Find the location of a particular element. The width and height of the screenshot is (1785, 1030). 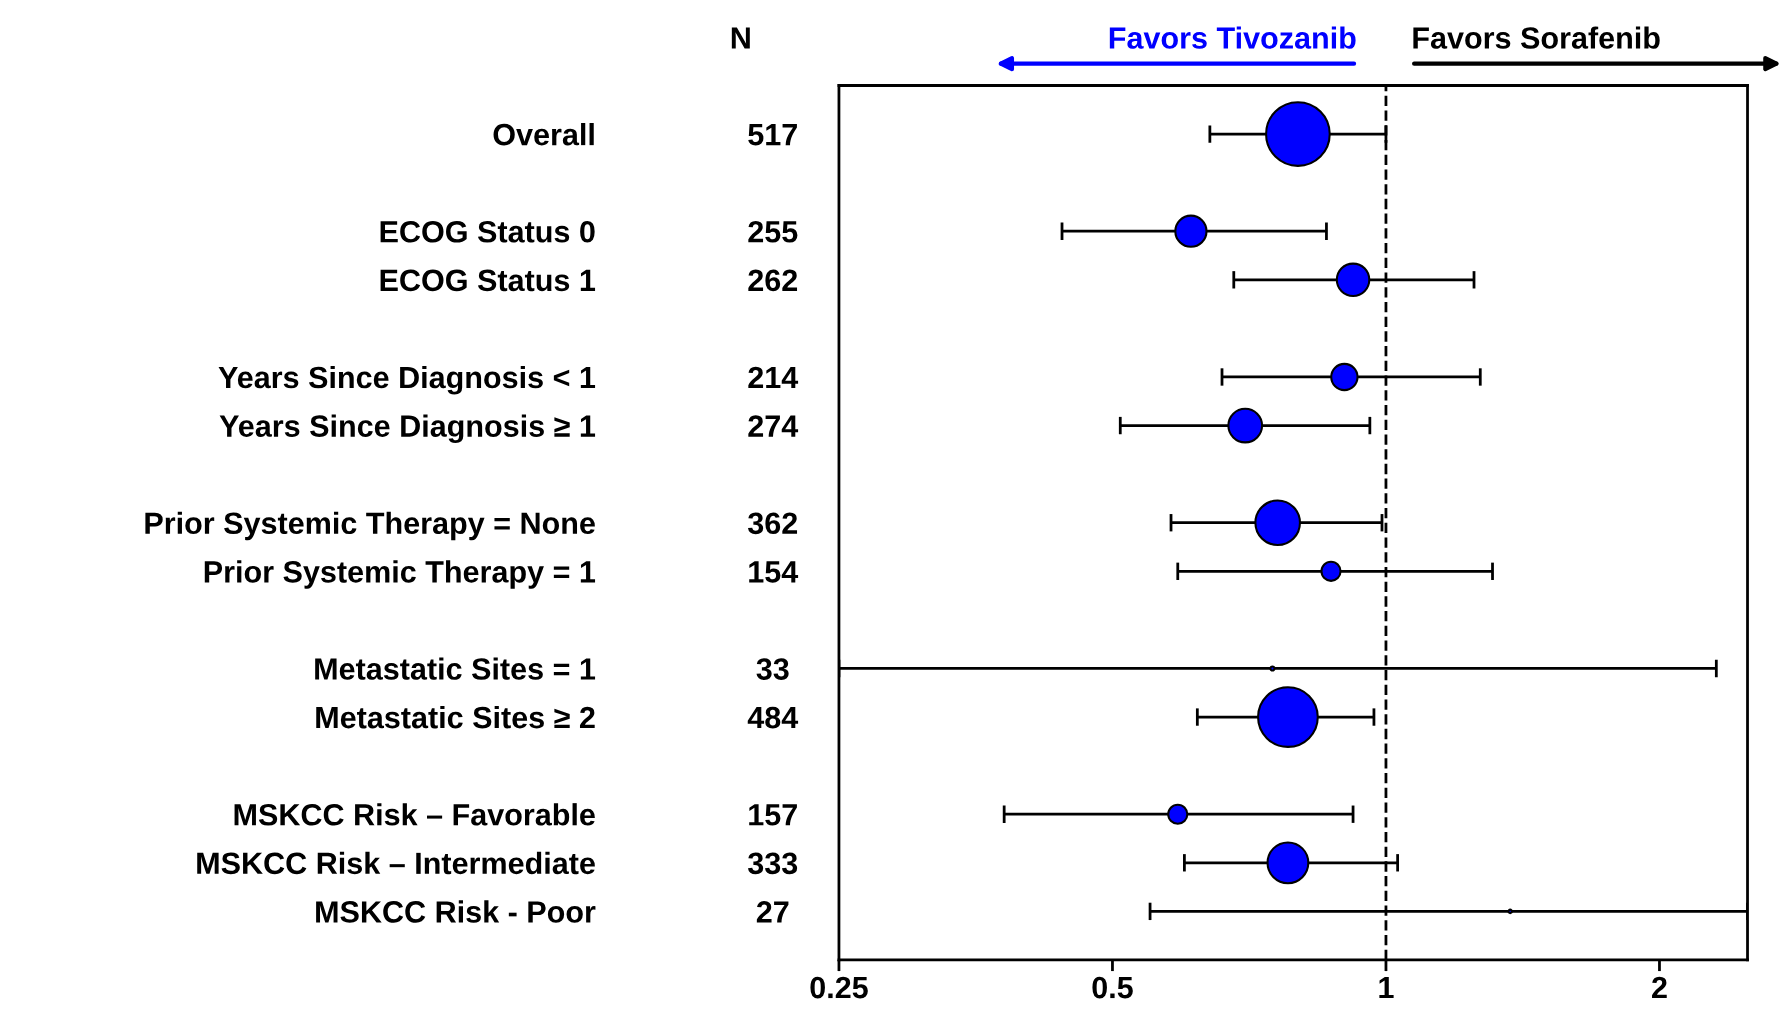

y-tick-label: Prior Systemic Therapy = None is located at coordinates (370, 526).